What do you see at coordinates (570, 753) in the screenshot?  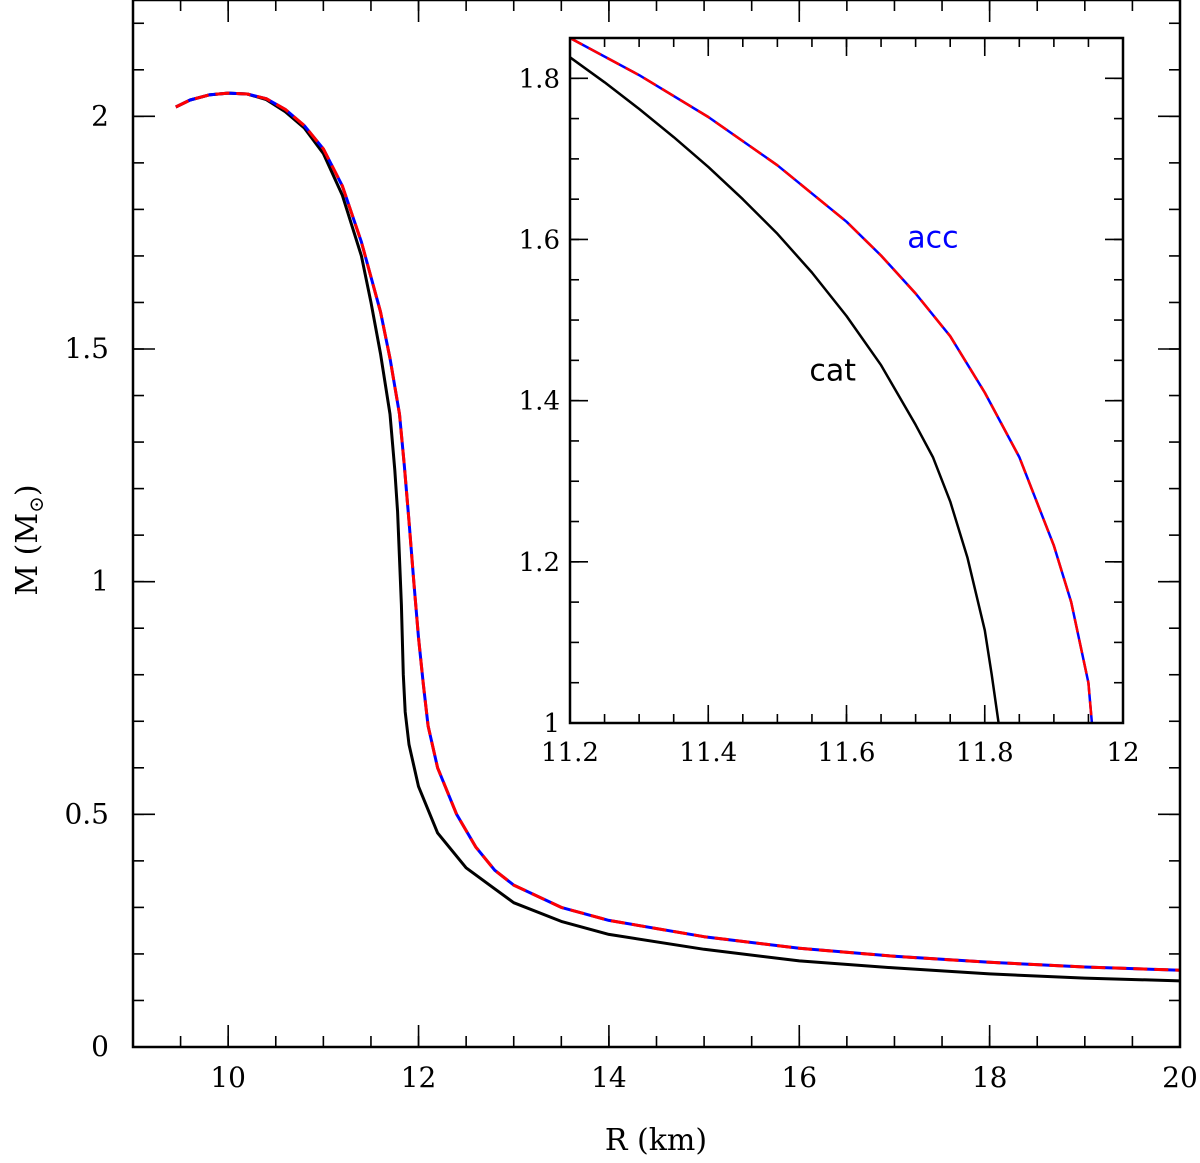 I see `inset-x-tick-label: 11.2` at bounding box center [570, 753].